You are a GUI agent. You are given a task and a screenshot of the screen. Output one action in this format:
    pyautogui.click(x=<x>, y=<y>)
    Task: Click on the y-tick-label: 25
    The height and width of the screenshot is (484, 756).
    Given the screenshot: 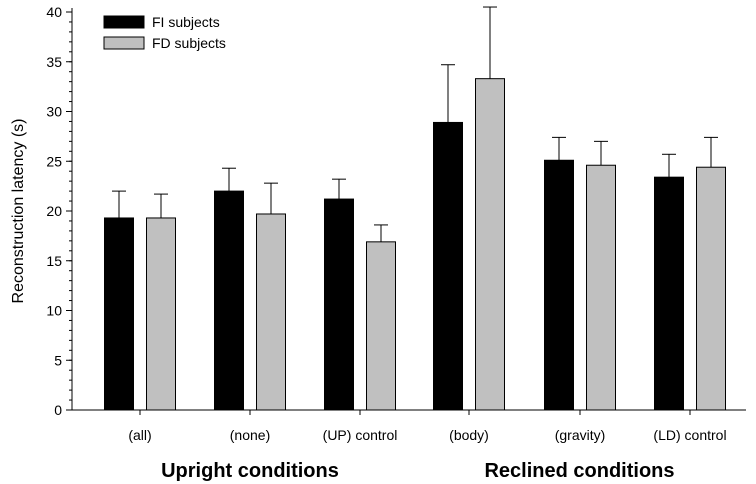 What is the action you would take?
    pyautogui.click(x=54, y=161)
    